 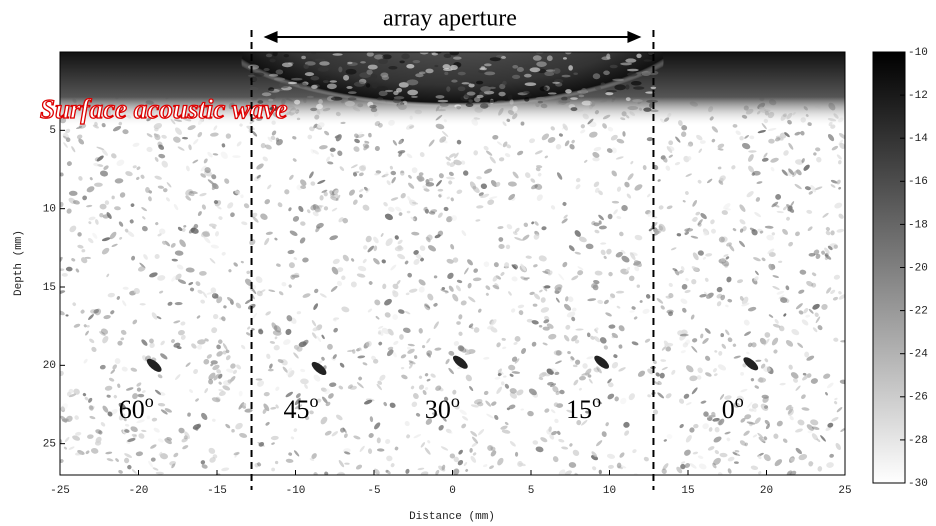 I want to click on angle-label: 45o, so click(x=301, y=407).